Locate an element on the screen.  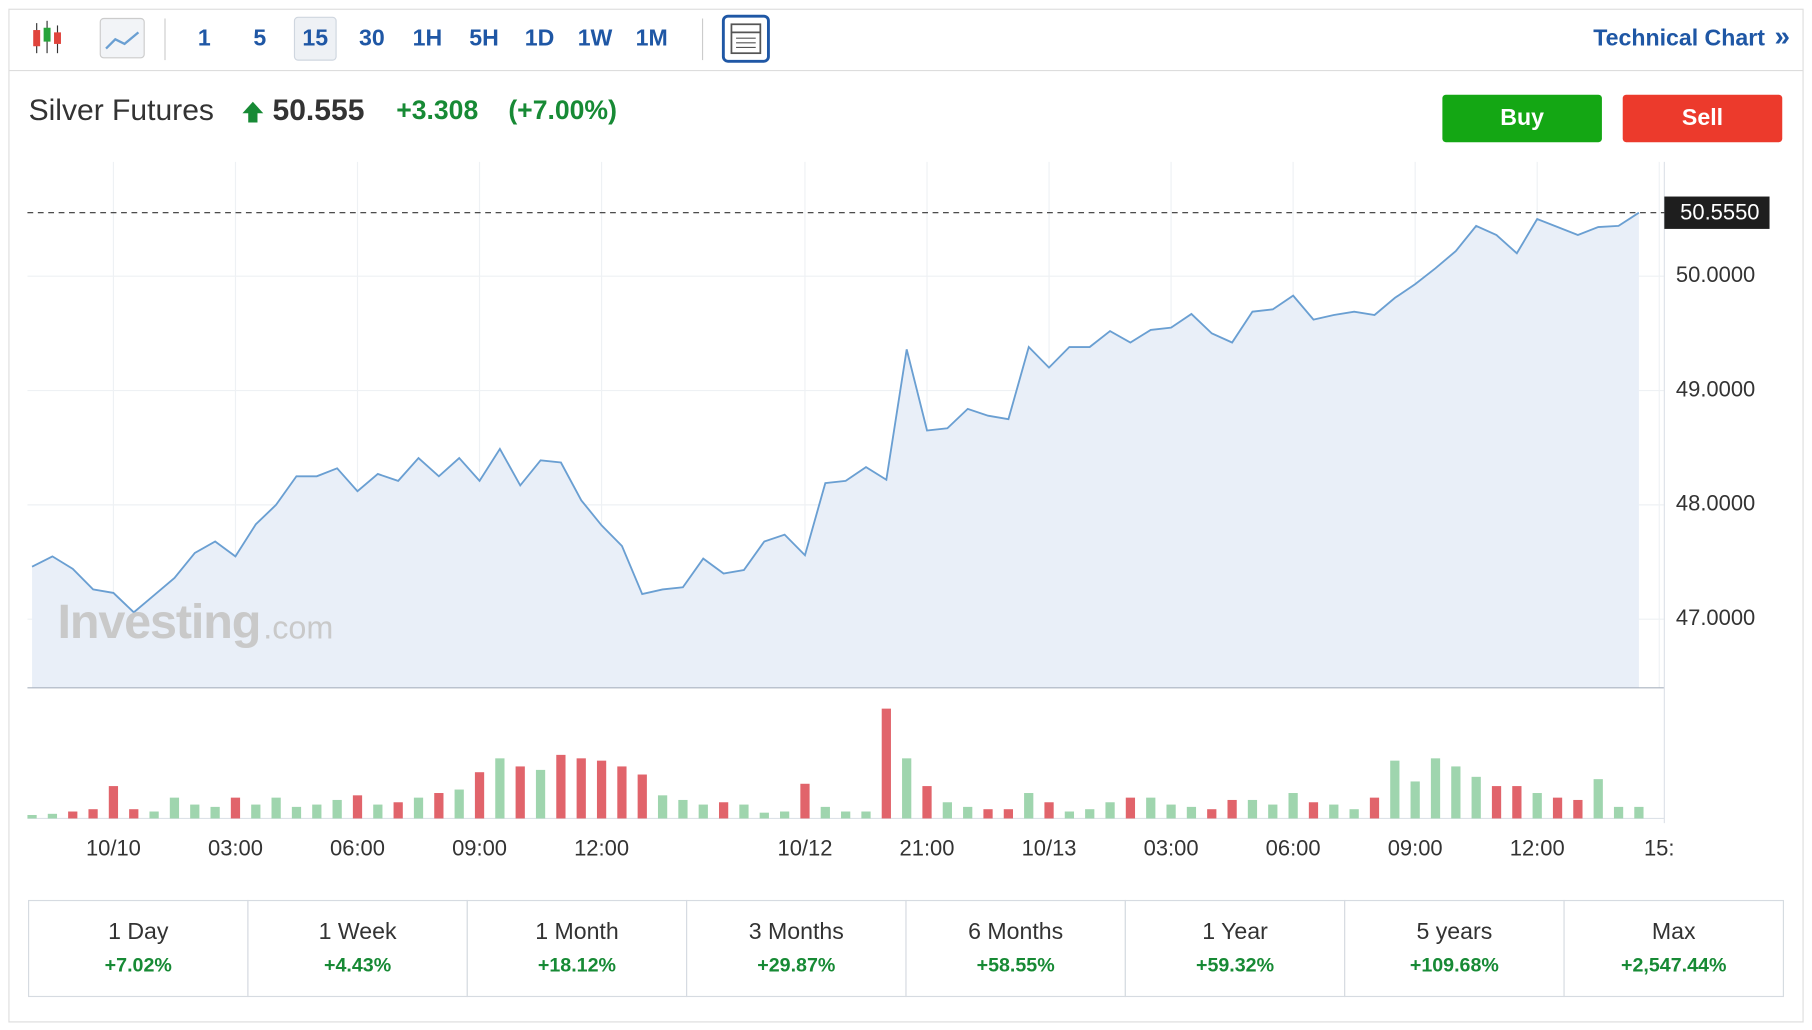
period-label: 1 Week is located at coordinates (358, 931).